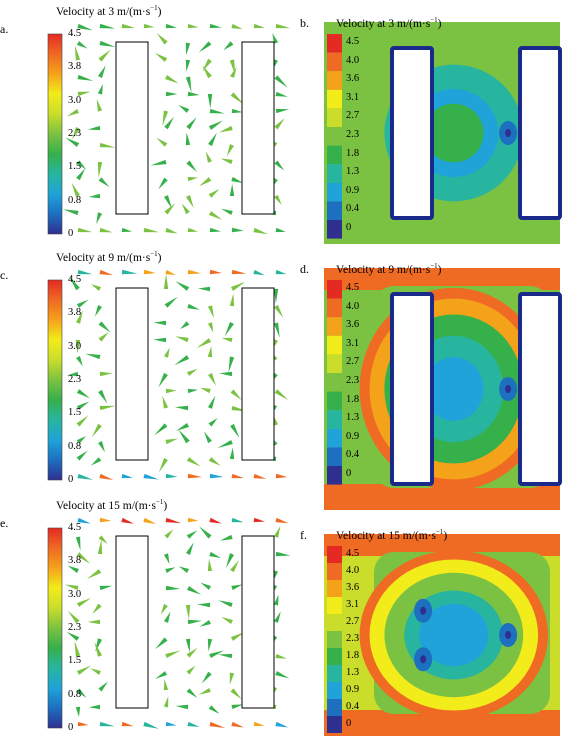  I want to click on panel-label: f., so click(303, 535).